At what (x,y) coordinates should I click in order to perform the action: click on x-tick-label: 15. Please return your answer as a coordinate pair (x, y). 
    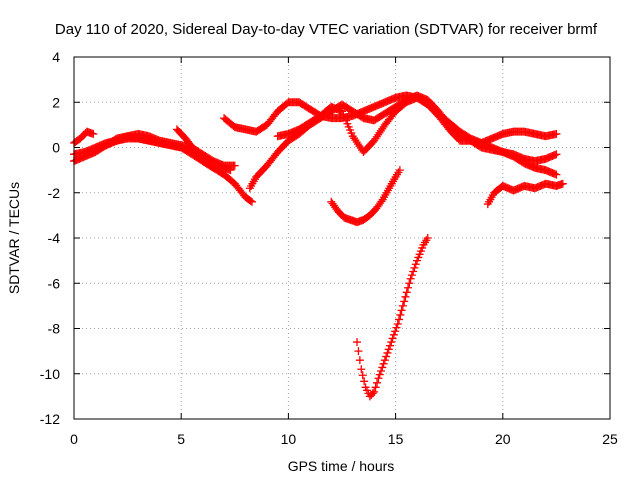
    Looking at the image, I should click on (396, 439).